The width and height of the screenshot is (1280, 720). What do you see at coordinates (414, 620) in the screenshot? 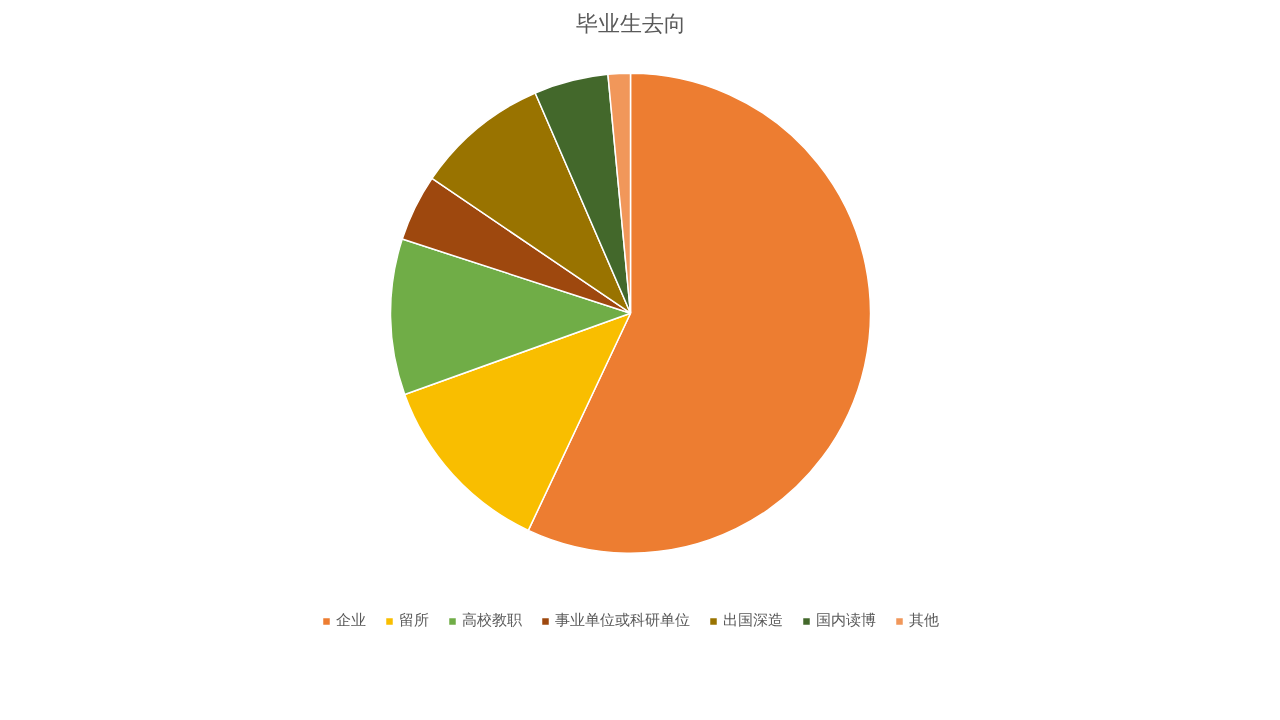
I see `legend-label: 留所` at bounding box center [414, 620].